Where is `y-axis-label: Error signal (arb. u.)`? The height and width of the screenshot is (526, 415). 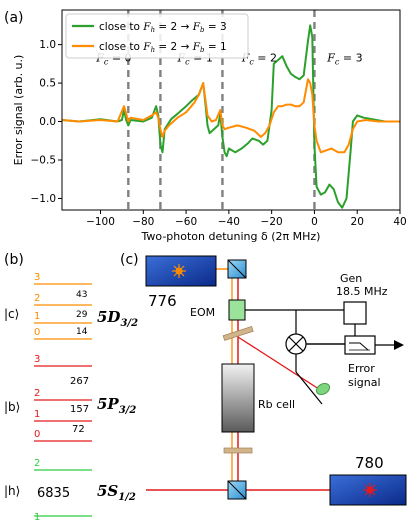
y-axis-label: Error signal (arb. u.) is located at coordinates (18, 110).